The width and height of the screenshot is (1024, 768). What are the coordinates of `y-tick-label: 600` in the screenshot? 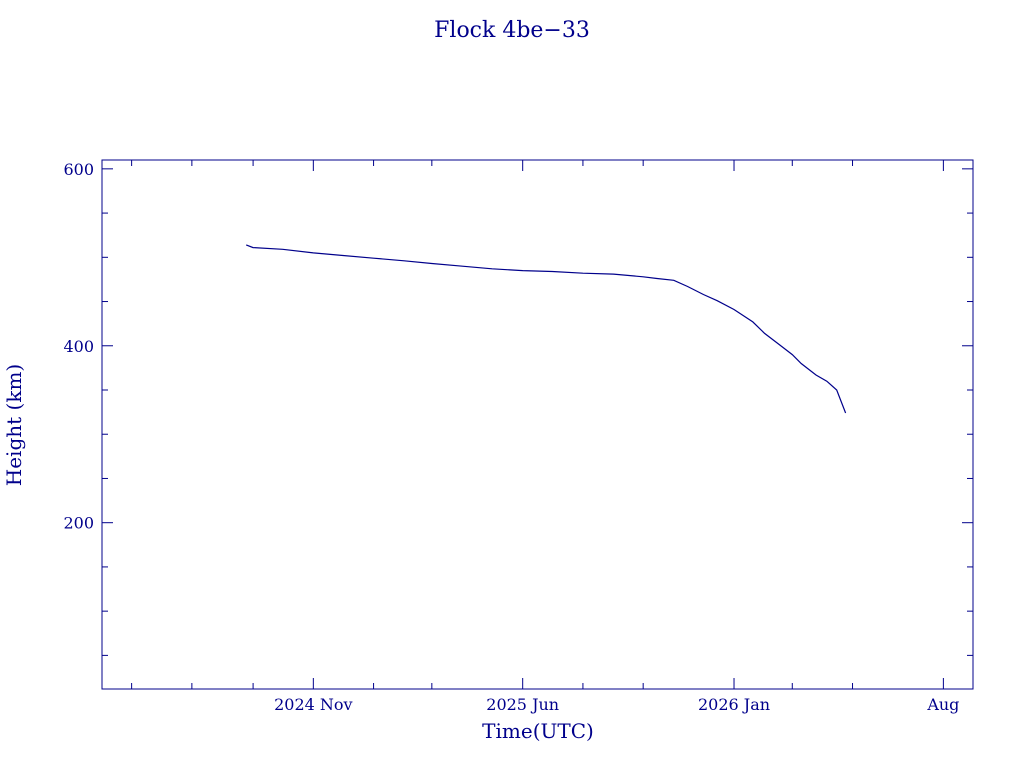 It's located at (78, 169).